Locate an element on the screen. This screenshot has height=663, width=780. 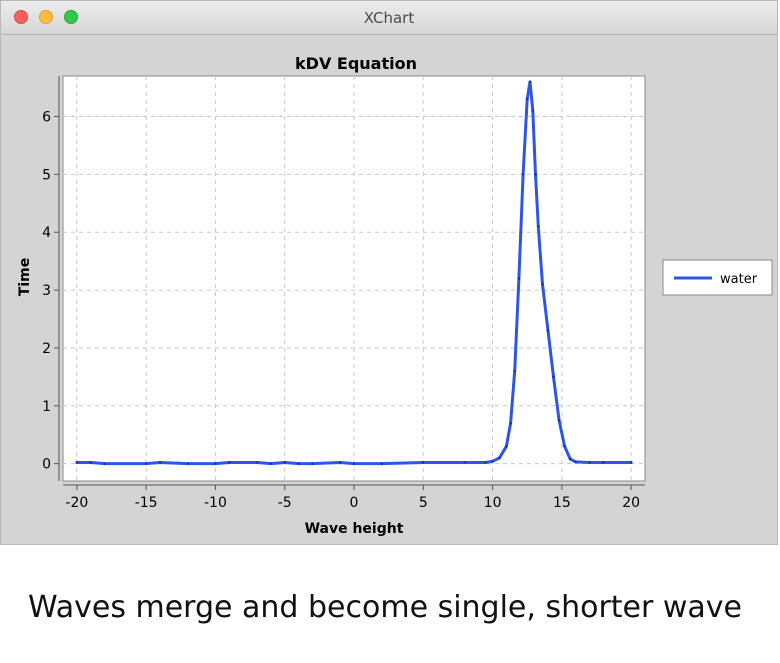
x-tick-label: 15 is located at coordinates (562, 503).